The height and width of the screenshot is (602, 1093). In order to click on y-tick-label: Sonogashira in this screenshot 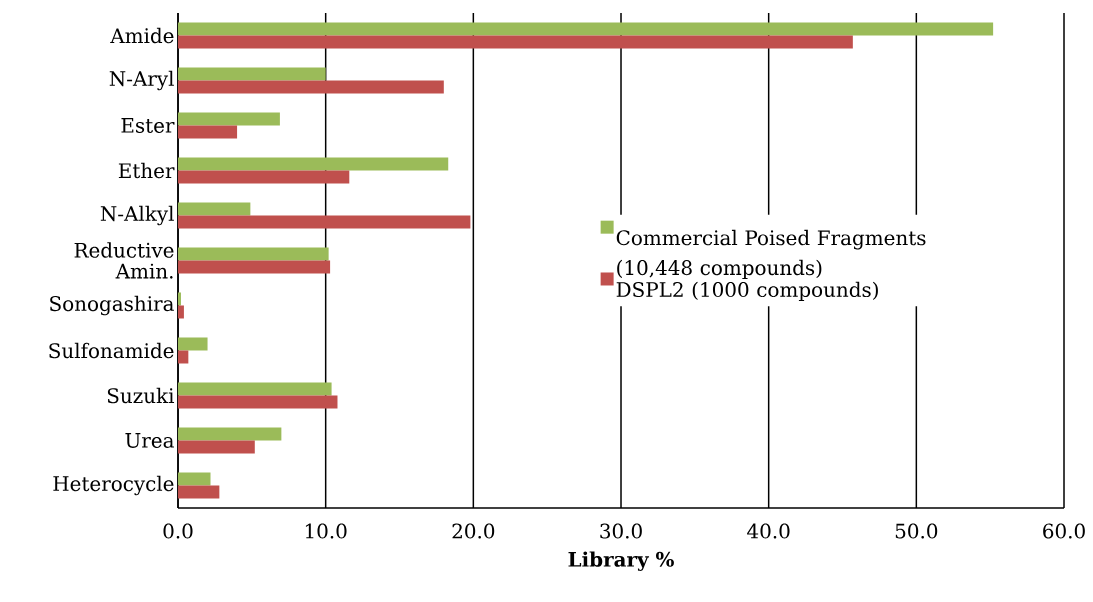, I will do `click(112, 305)`.